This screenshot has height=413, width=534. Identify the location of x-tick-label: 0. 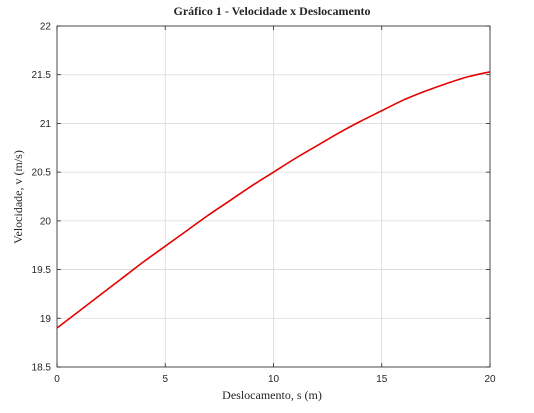
(57, 379).